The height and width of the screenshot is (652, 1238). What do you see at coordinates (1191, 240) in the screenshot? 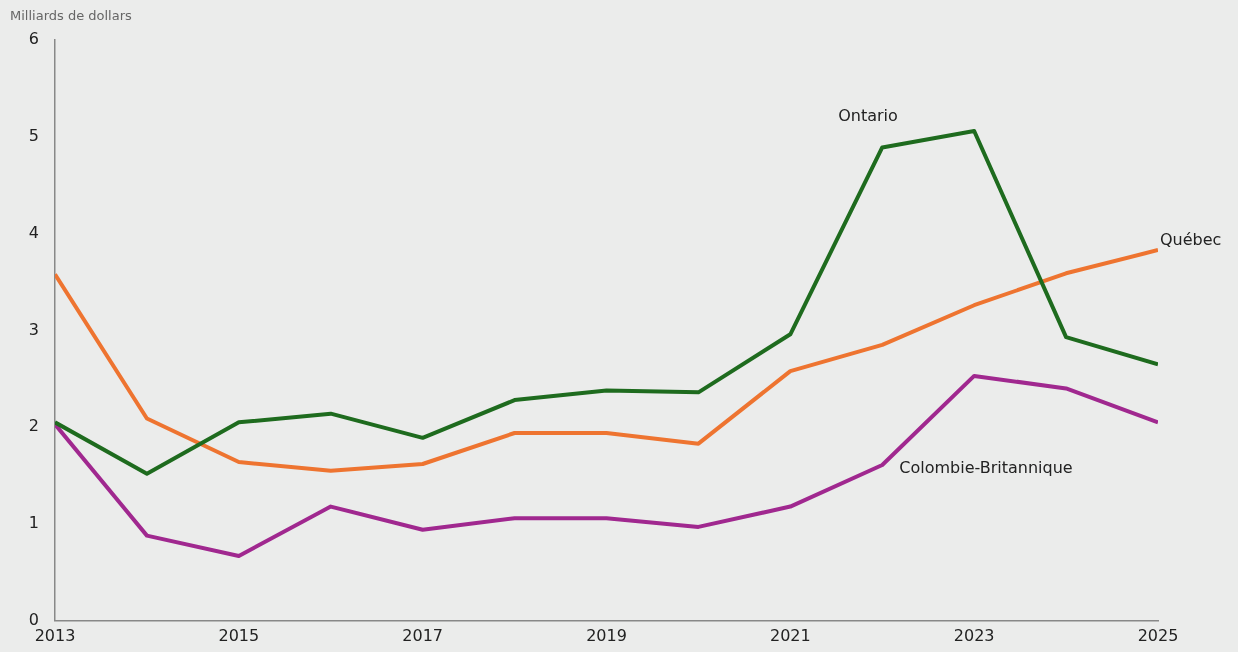
I see `series-label: Québec` at bounding box center [1191, 240].